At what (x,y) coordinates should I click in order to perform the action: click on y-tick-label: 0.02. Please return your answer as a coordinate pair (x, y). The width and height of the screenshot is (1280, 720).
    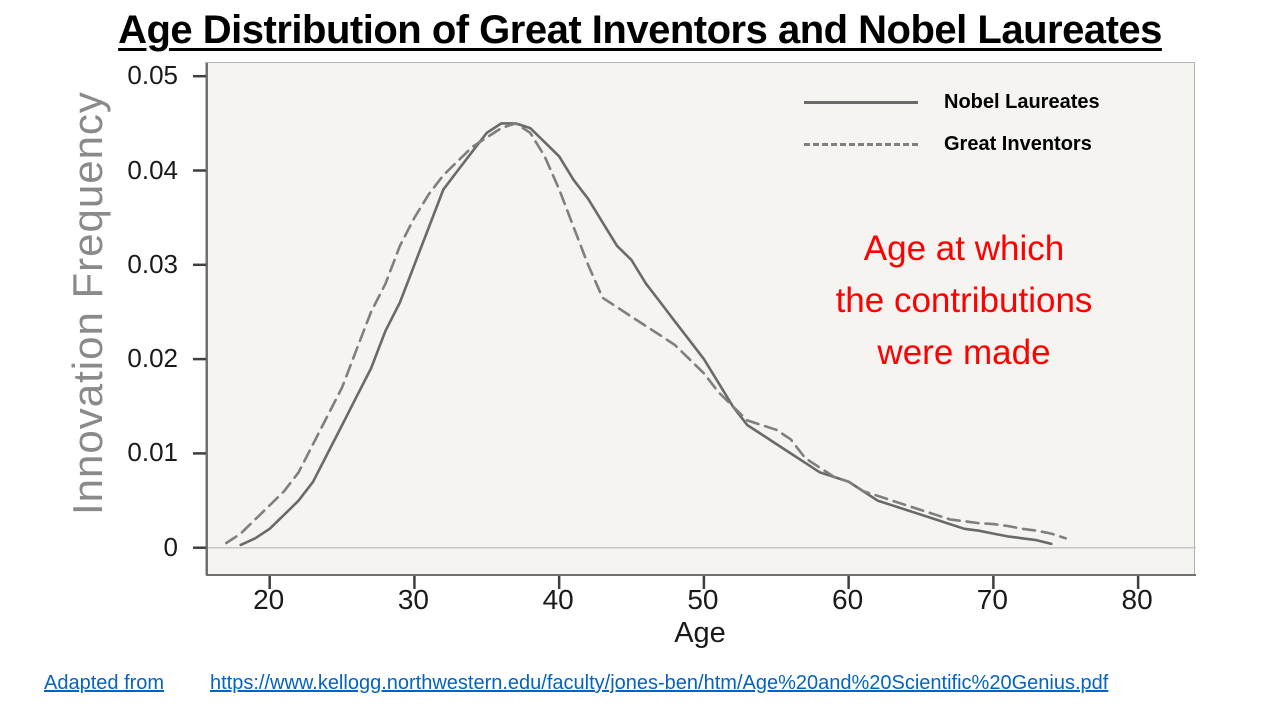
    Looking at the image, I should click on (152, 358).